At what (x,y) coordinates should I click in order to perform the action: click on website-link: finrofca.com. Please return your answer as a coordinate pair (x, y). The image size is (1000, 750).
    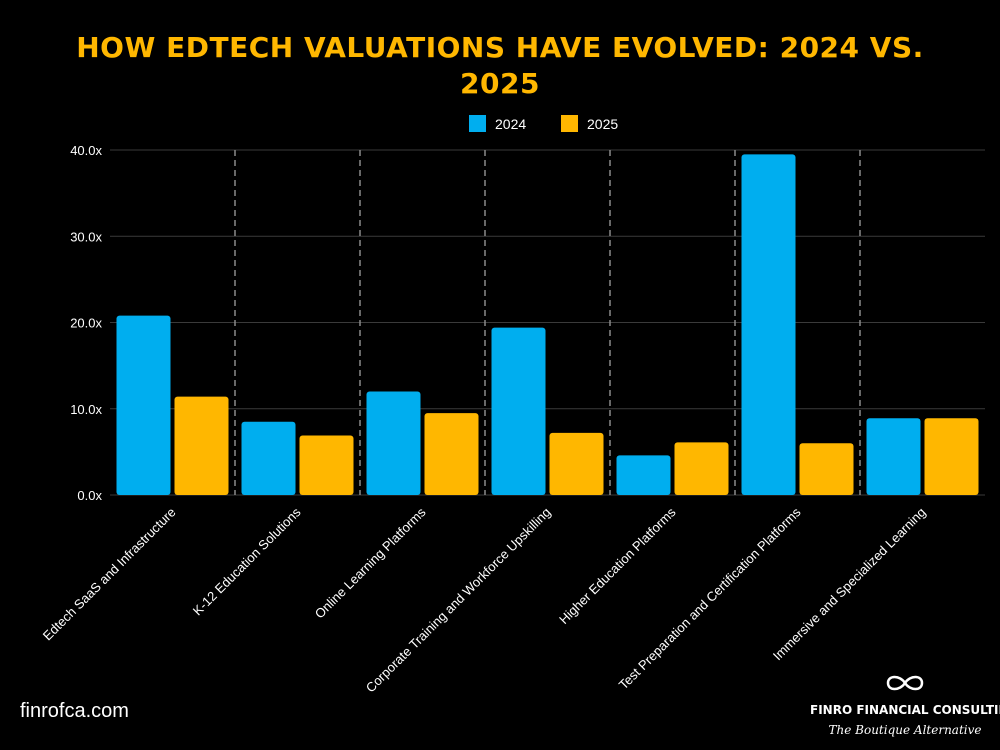
    Looking at the image, I should click on (74, 711).